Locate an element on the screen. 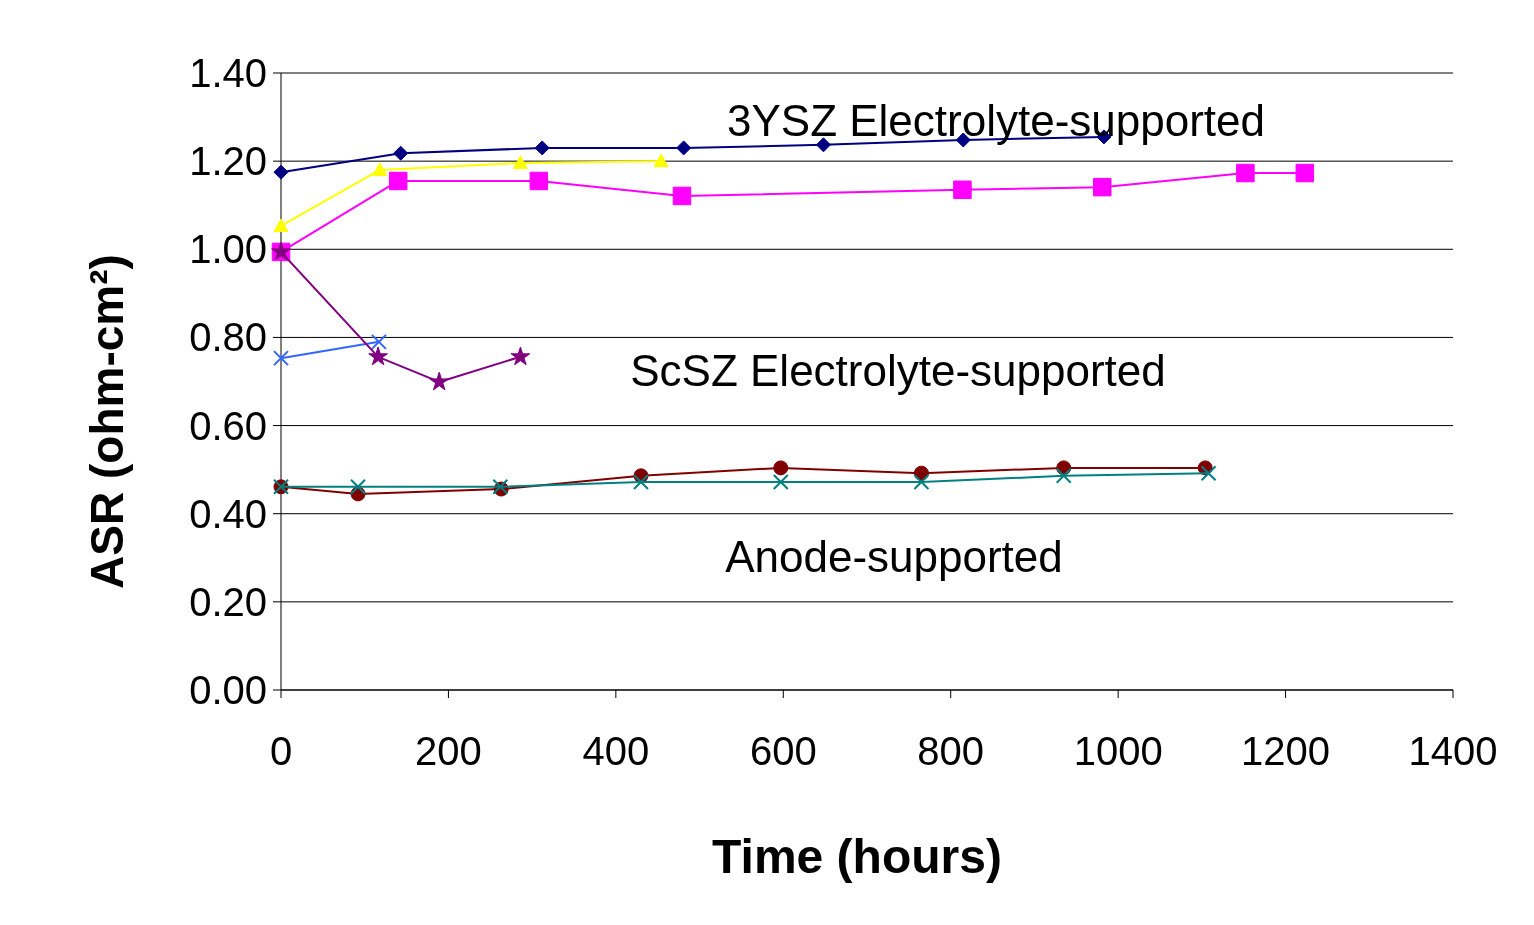 The height and width of the screenshot is (925, 1534). x-tick-label: 800 is located at coordinates (951, 751).